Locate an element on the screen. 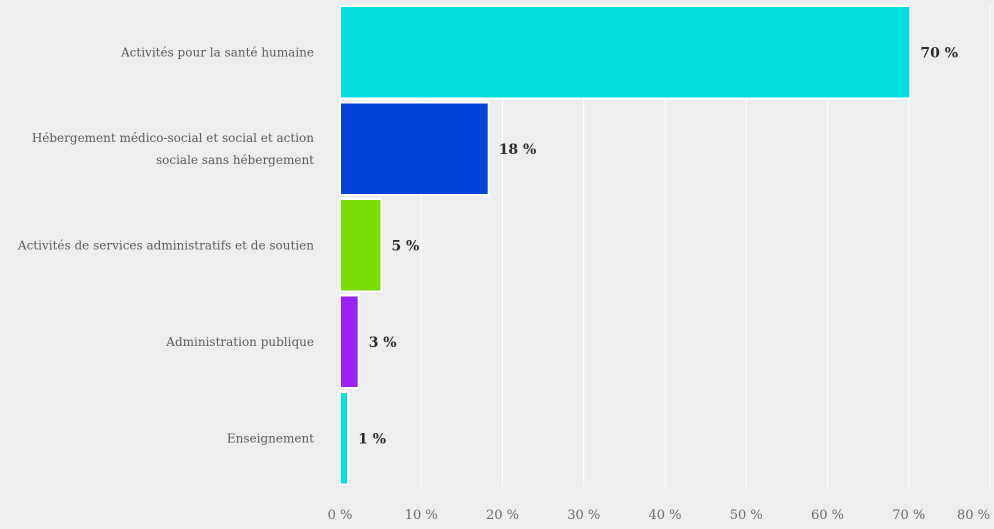  x-axis-tick-labels: 0 % 10 % 20 % 30 % 40 % 50 % 60 % 70 % 80 % is located at coordinates (659, 515).